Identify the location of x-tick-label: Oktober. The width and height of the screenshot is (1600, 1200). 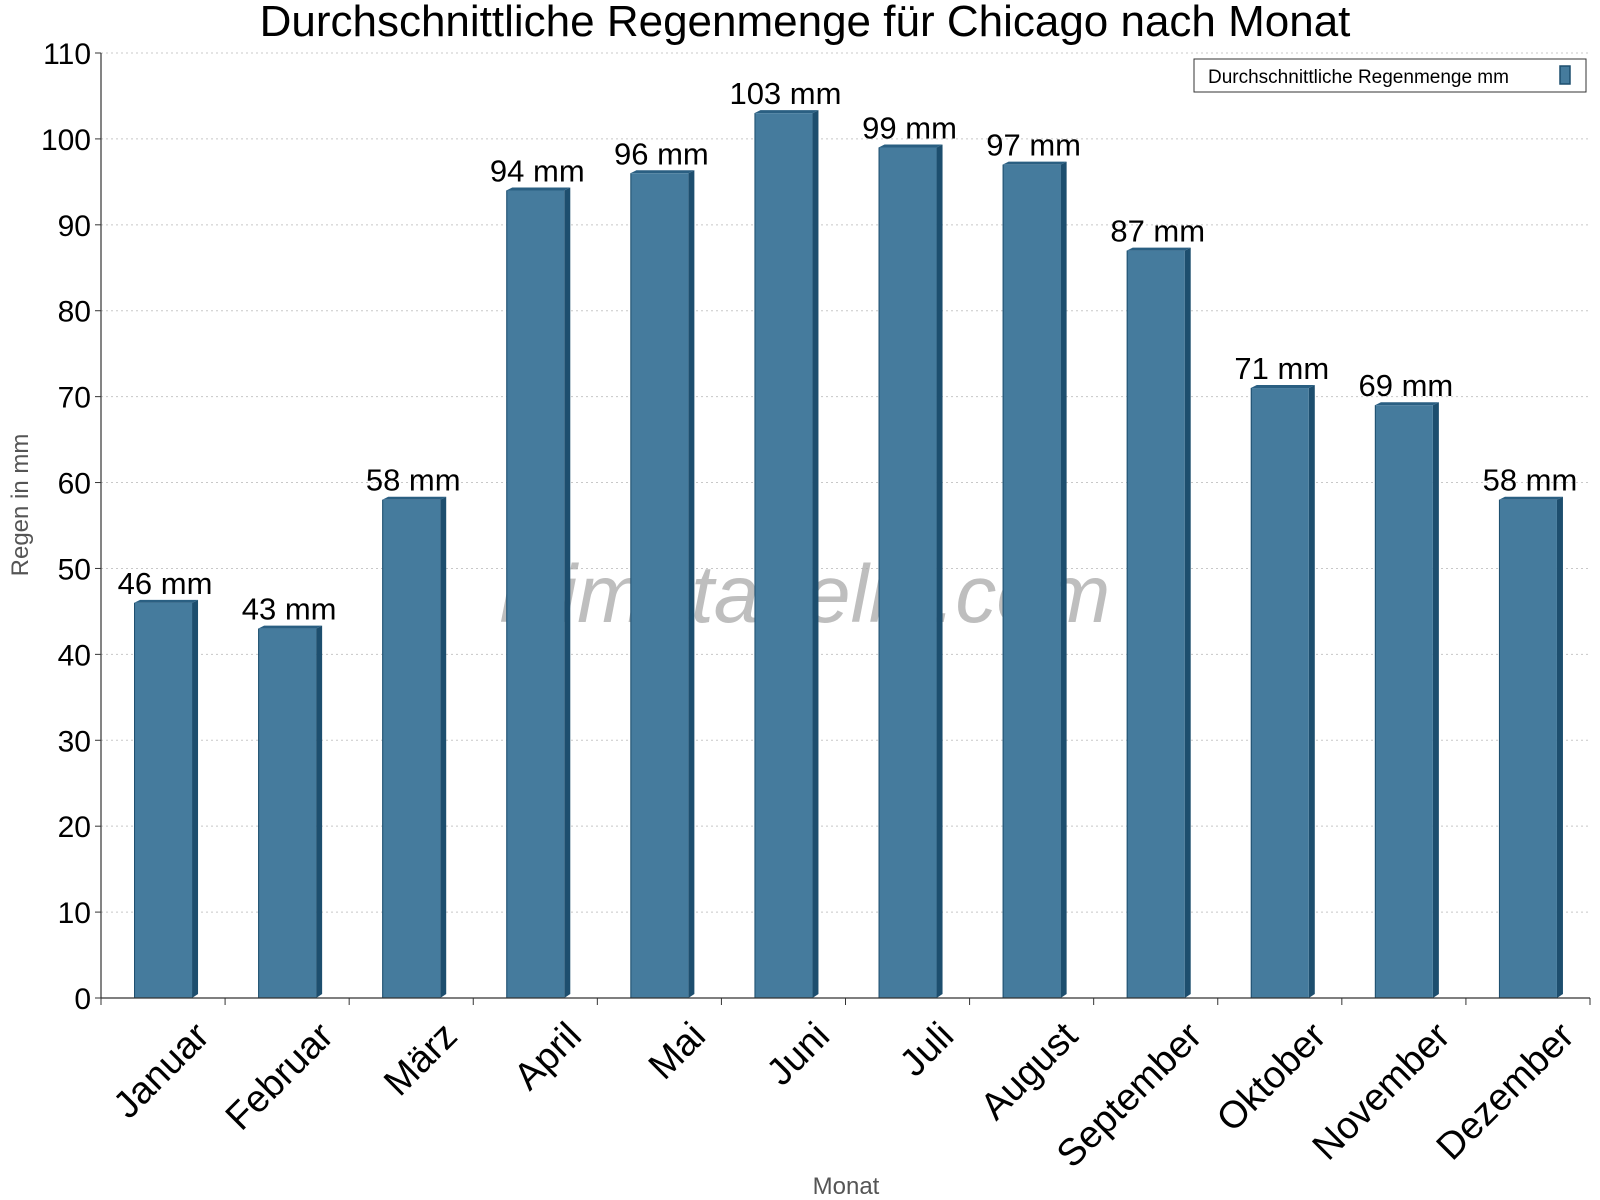
(1272, 1078).